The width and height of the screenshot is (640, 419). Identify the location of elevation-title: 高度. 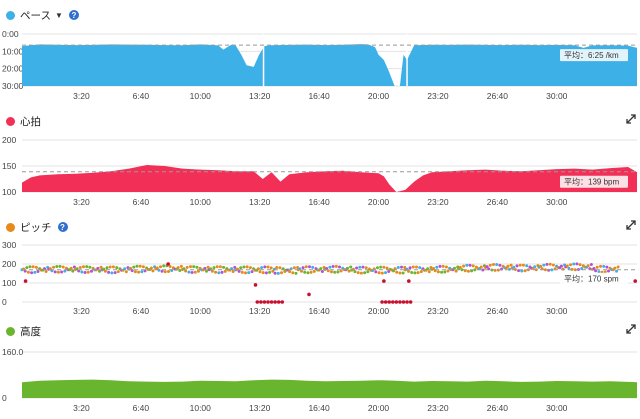
(30, 331).